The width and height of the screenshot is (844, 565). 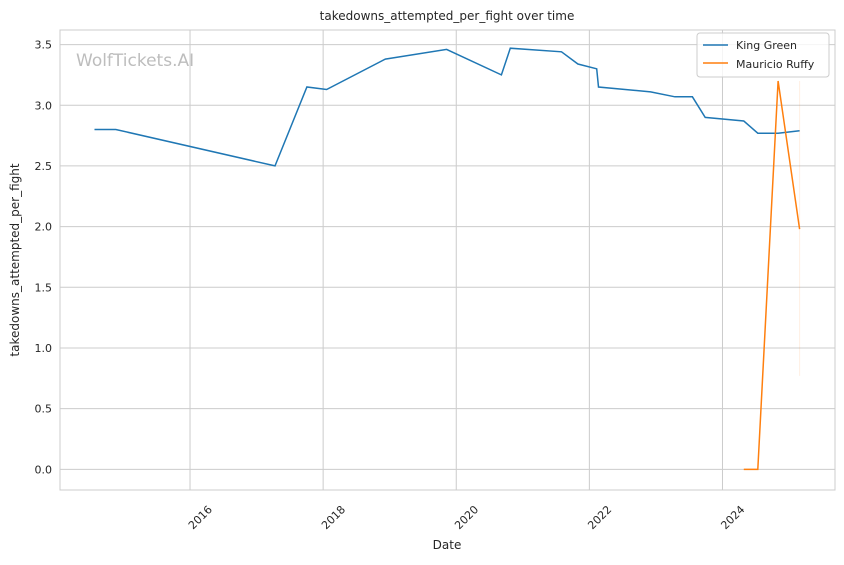 What do you see at coordinates (44, 227) in the screenshot?
I see `y-tick-label: 2.0` at bounding box center [44, 227].